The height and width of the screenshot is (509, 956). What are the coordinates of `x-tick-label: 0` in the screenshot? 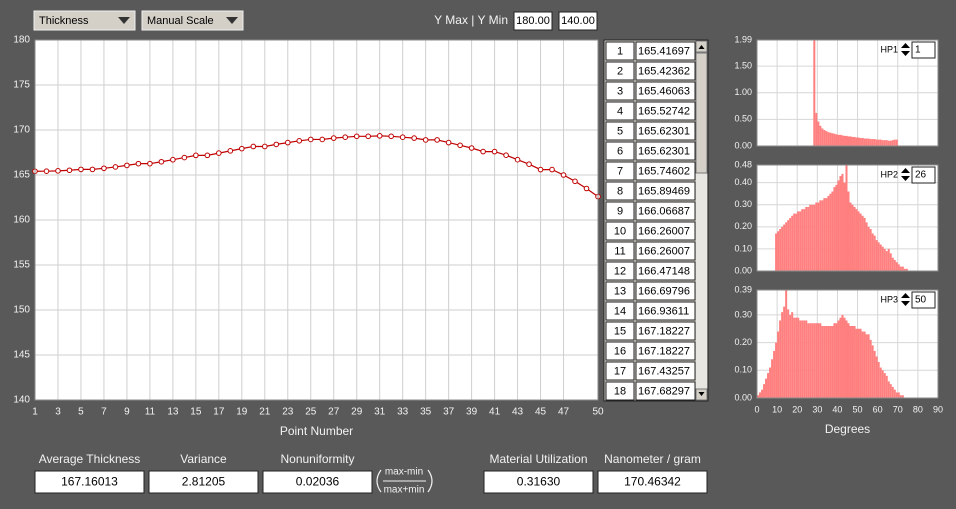 It's located at (756, 409).